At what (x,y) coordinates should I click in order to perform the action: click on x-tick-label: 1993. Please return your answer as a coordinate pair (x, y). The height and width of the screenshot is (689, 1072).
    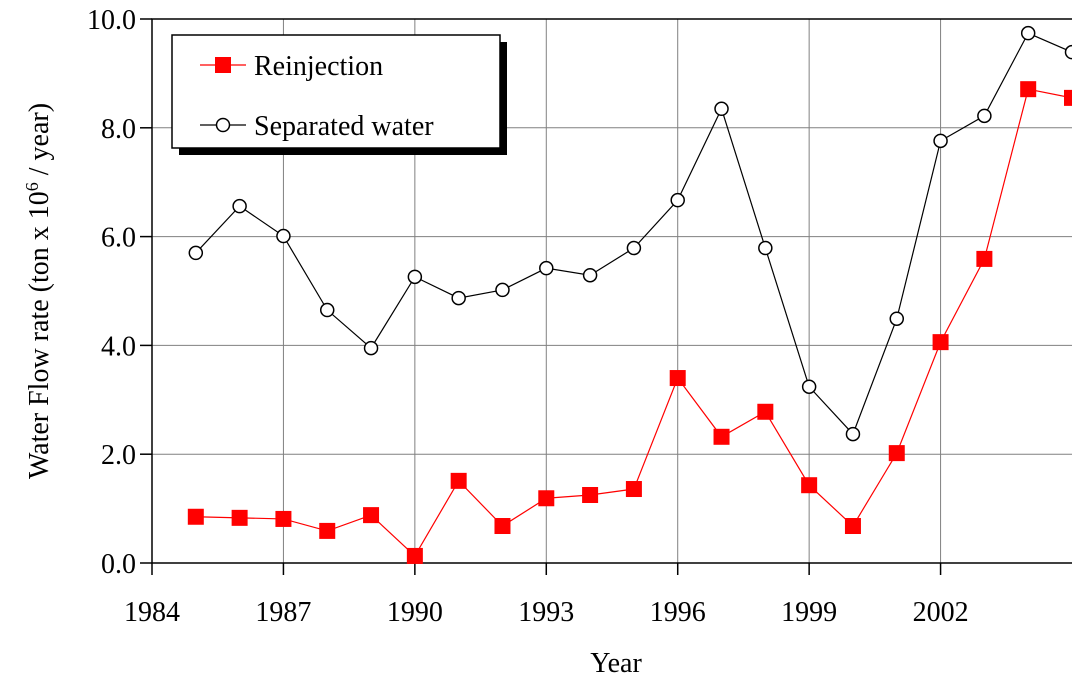
    Looking at the image, I should click on (546, 612).